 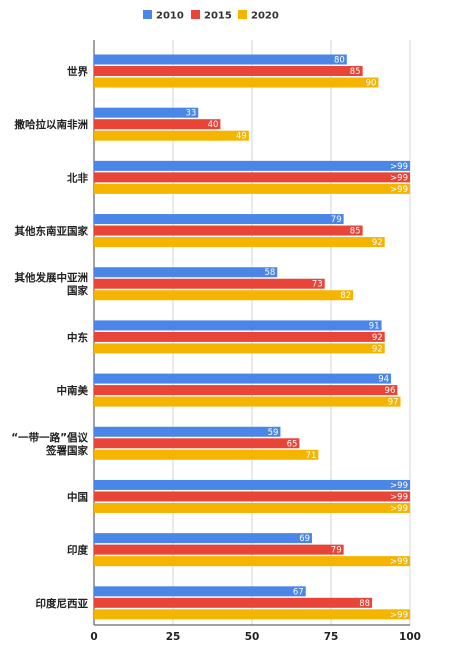 I want to click on category-label-line: 印度尼西亚, so click(x=62, y=603).